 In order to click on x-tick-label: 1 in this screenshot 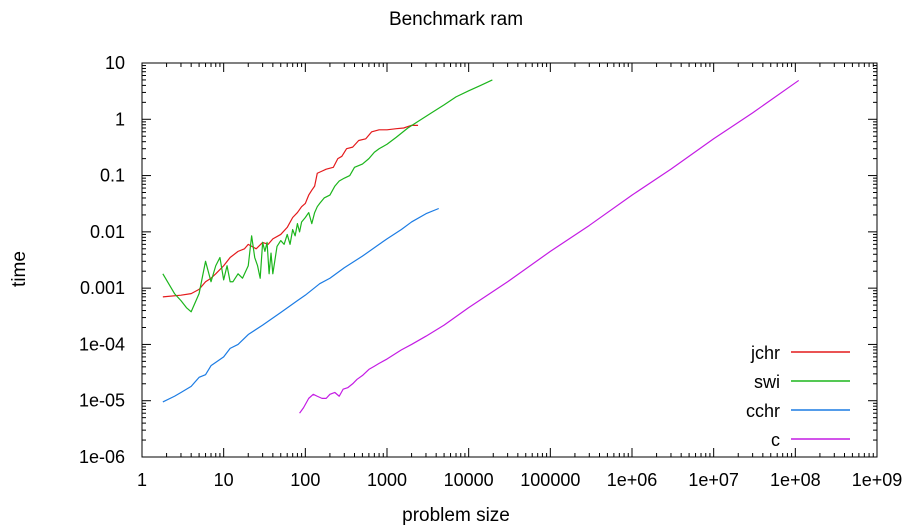, I will do `click(142, 480)`.